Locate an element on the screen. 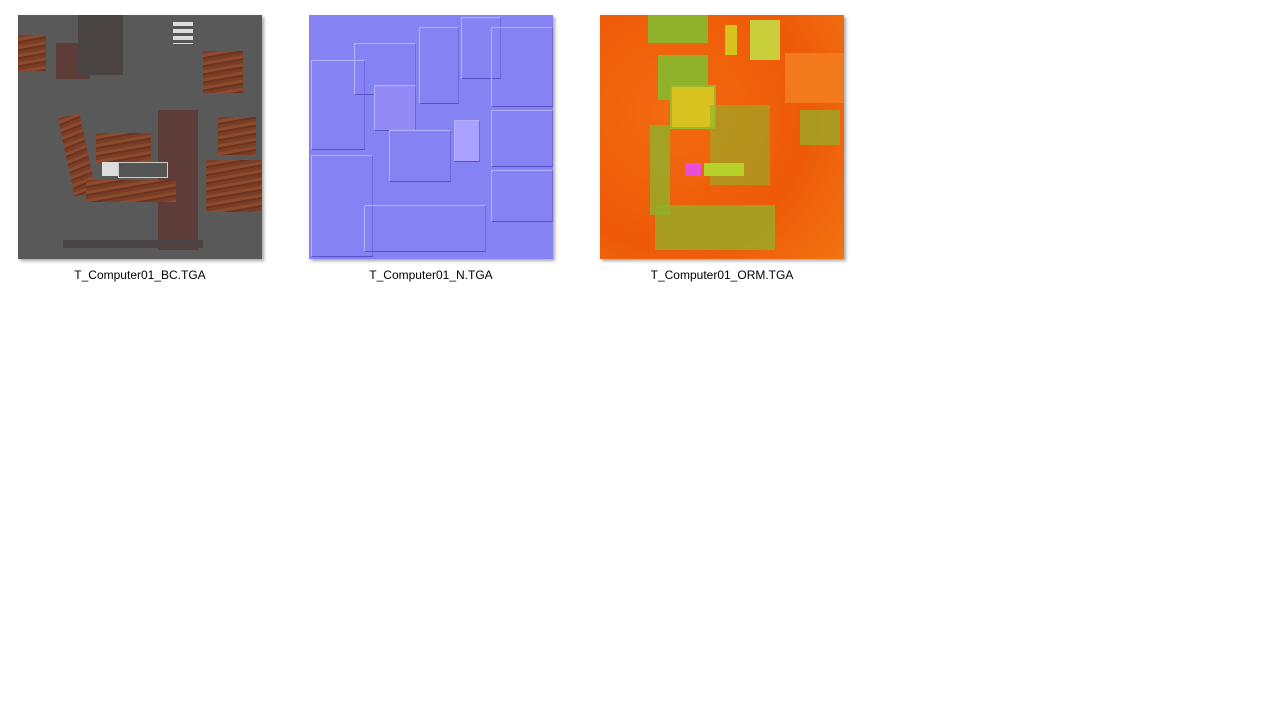 This screenshot has height=720, width=1280. file-item: T_Computer01_N.TGA is located at coordinates (431, 148).